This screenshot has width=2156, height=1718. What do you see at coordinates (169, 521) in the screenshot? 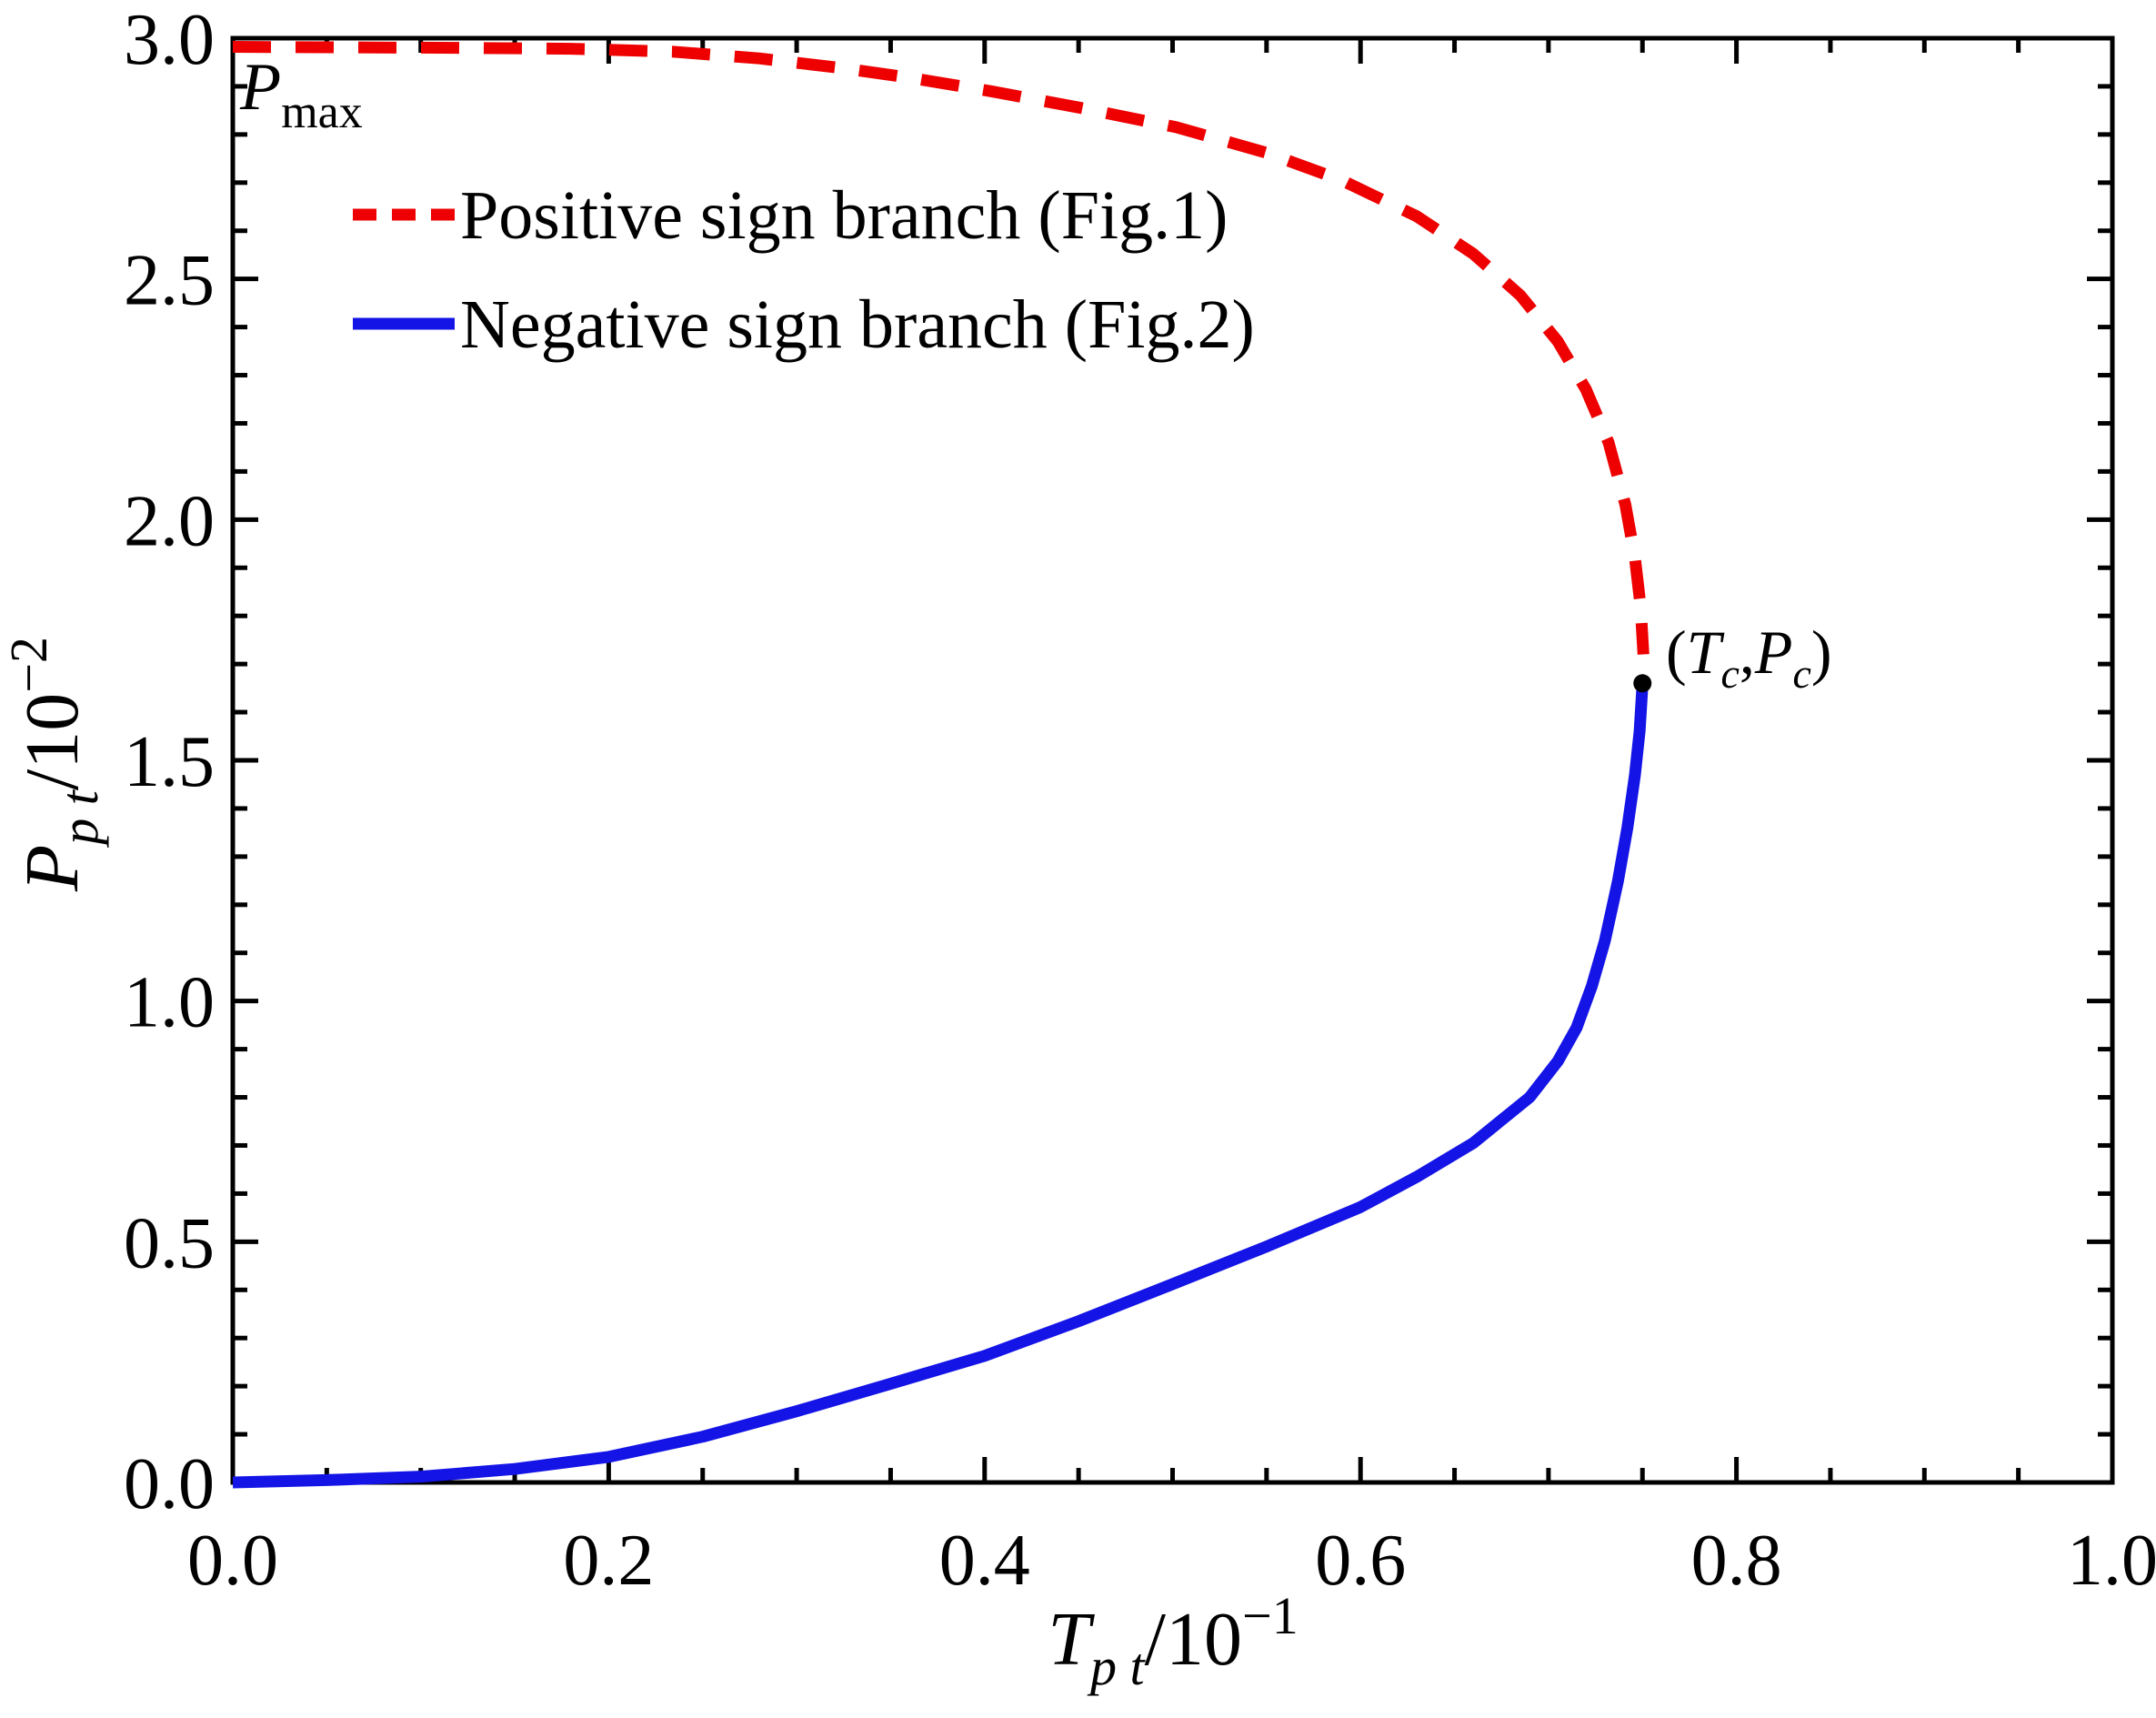
I see `y-tick-label: 2.0` at bounding box center [169, 521].